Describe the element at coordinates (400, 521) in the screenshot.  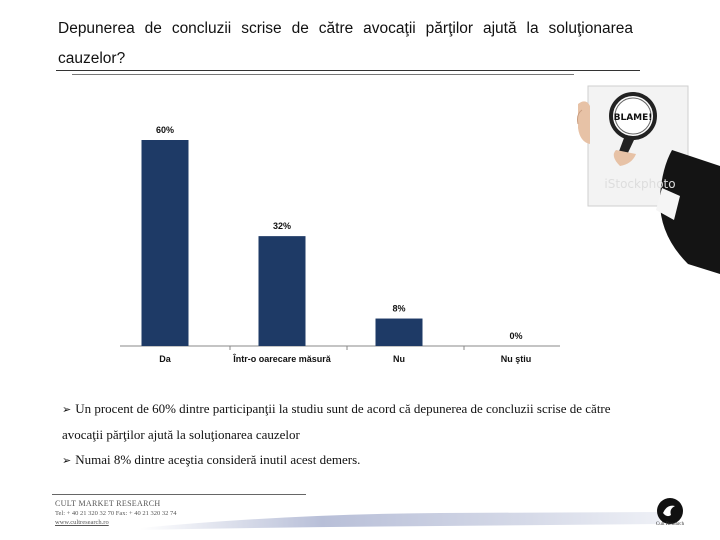
I see `footer-swoosh` at that location.